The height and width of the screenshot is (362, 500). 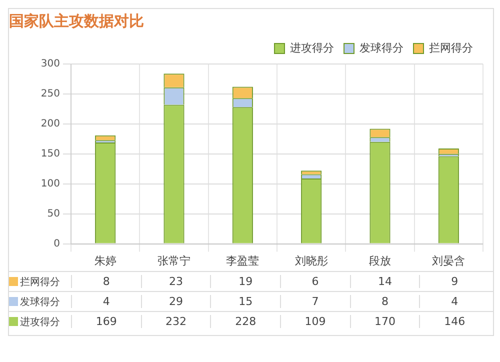 What do you see at coordinates (315, 321) in the screenshot?
I see `data-label: 109` at bounding box center [315, 321].